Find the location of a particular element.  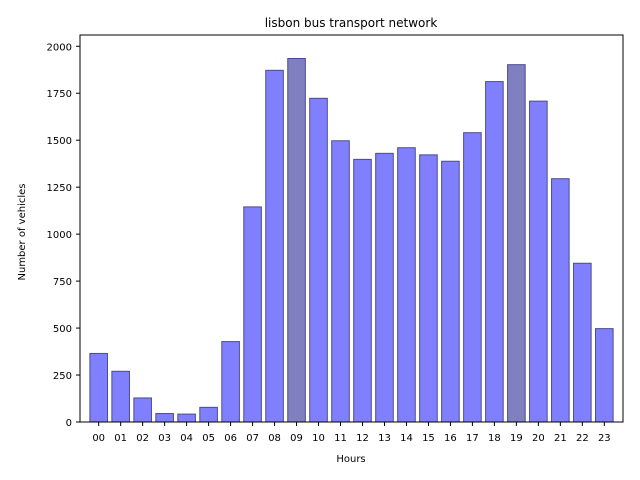

x-tick-label-11: 11 is located at coordinates (340, 438).